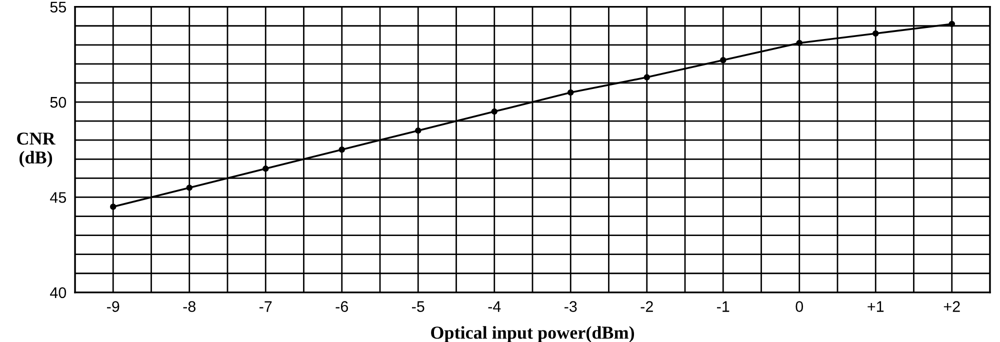  I want to click on y-tick-label: 50, so click(58, 102).